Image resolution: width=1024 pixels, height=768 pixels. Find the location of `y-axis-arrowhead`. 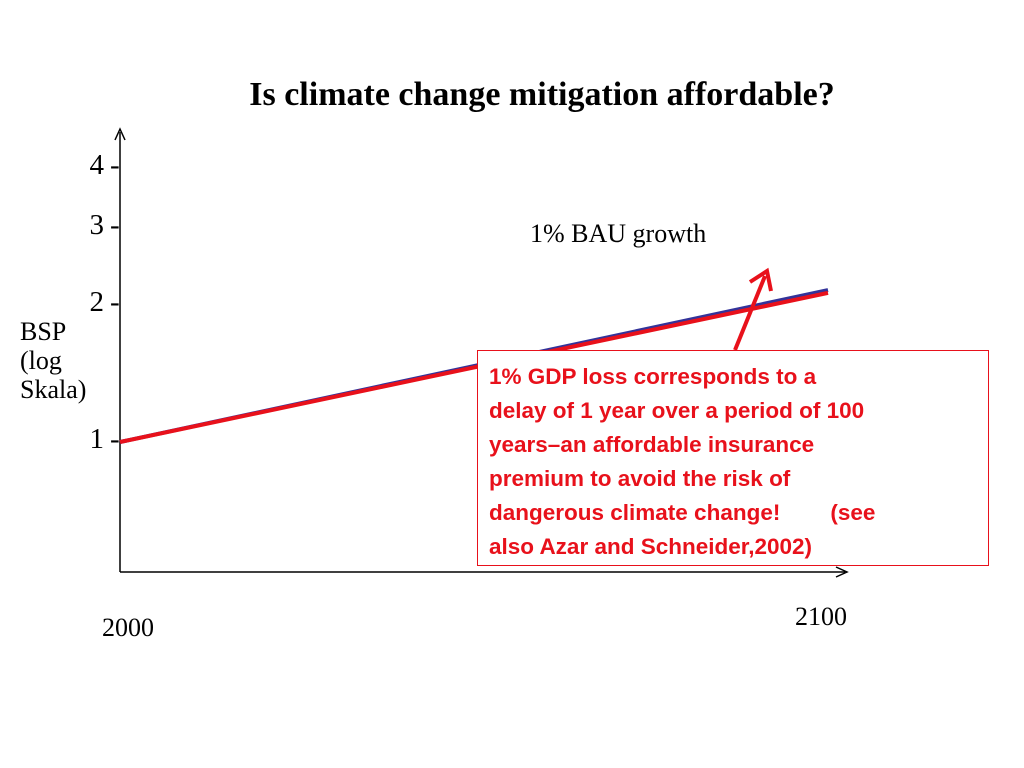

y-axis-arrowhead is located at coordinates (120, 134).